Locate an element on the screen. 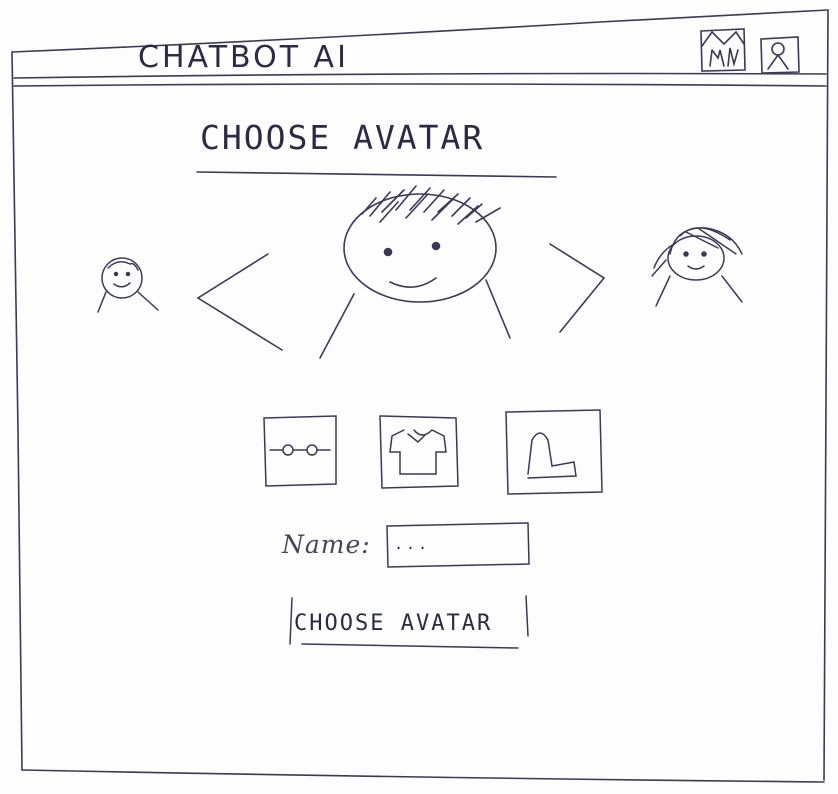 The height and width of the screenshot is (794, 838). avatar-option-center is located at coordinates (415, 272).